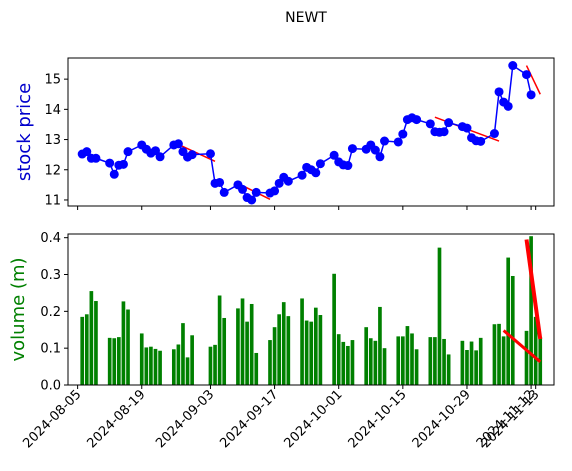  Describe the element at coordinates (50, 312) in the screenshot. I see `volume-y-tick-label: 0.2` at that location.